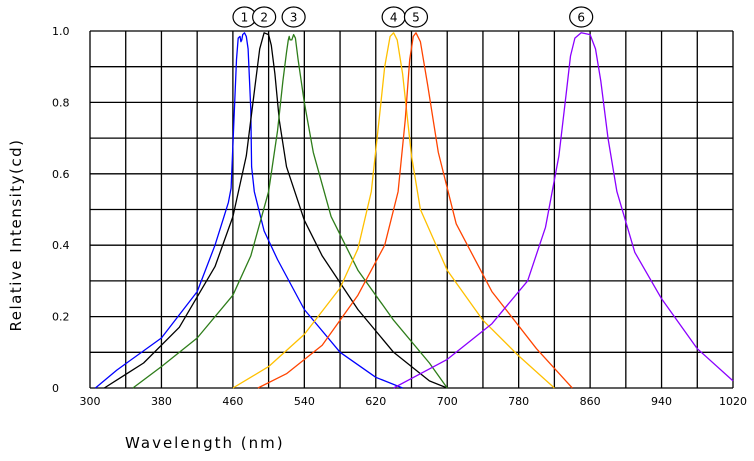 Image resolution: width=754 pixels, height=461 pixels. What do you see at coordinates (61, 174) in the screenshot?
I see `y-tick-label: 0.6` at bounding box center [61, 174].